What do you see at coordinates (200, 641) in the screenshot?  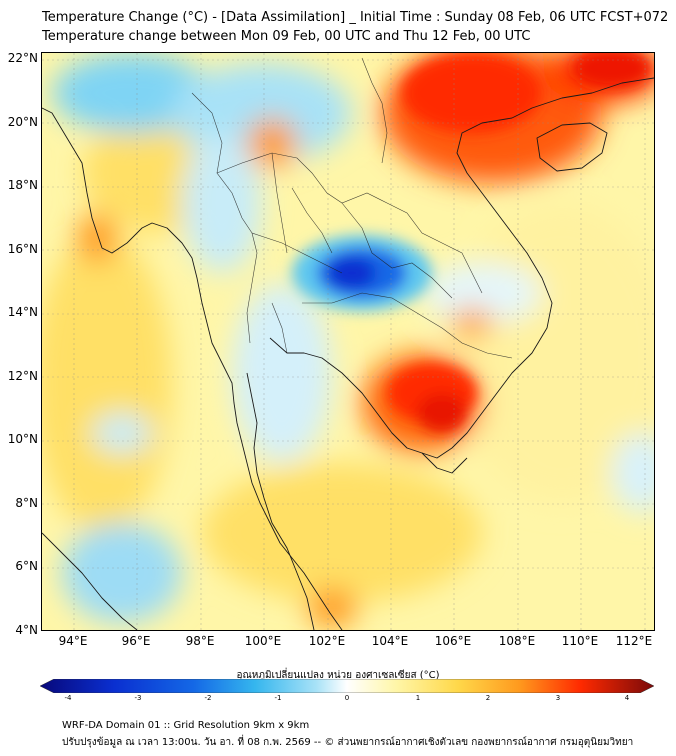 I see `lon-label: 98°E` at bounding box center [200, 641].